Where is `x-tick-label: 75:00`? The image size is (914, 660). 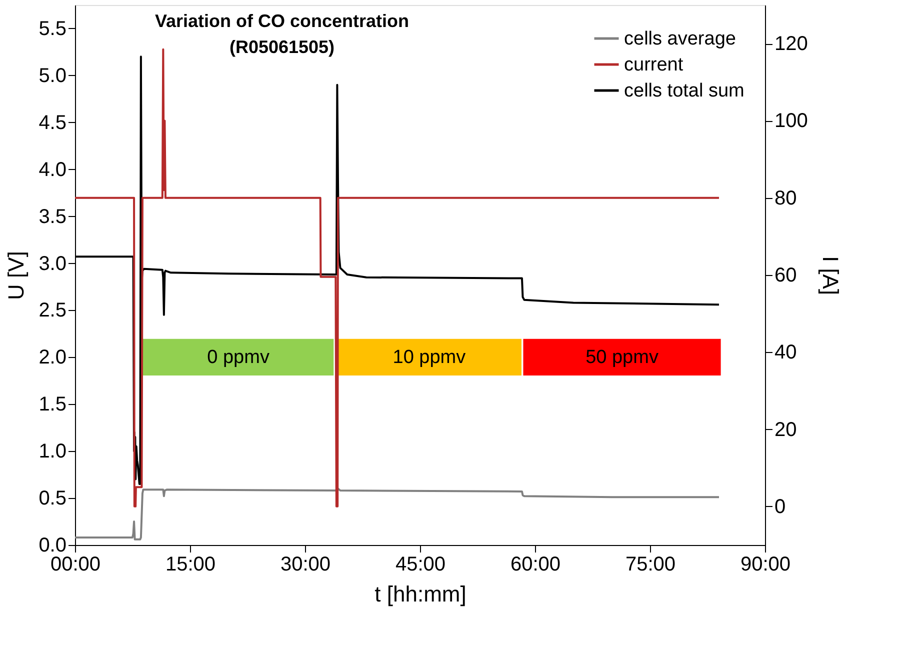 x-tick-label: 75:00 is located at coordinates (650, 565).